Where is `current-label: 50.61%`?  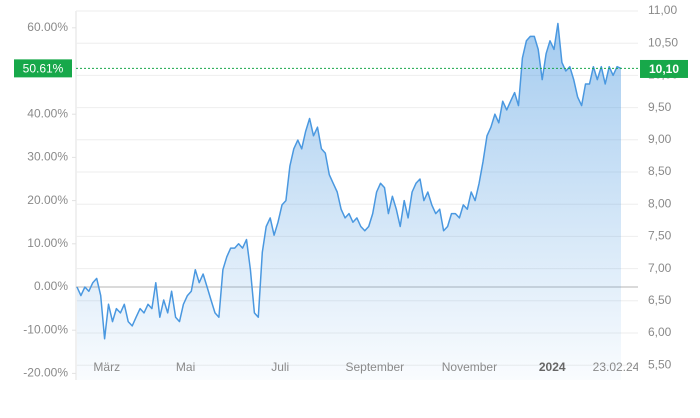 current-label: 50.61% is located at coordinates (43, 69).